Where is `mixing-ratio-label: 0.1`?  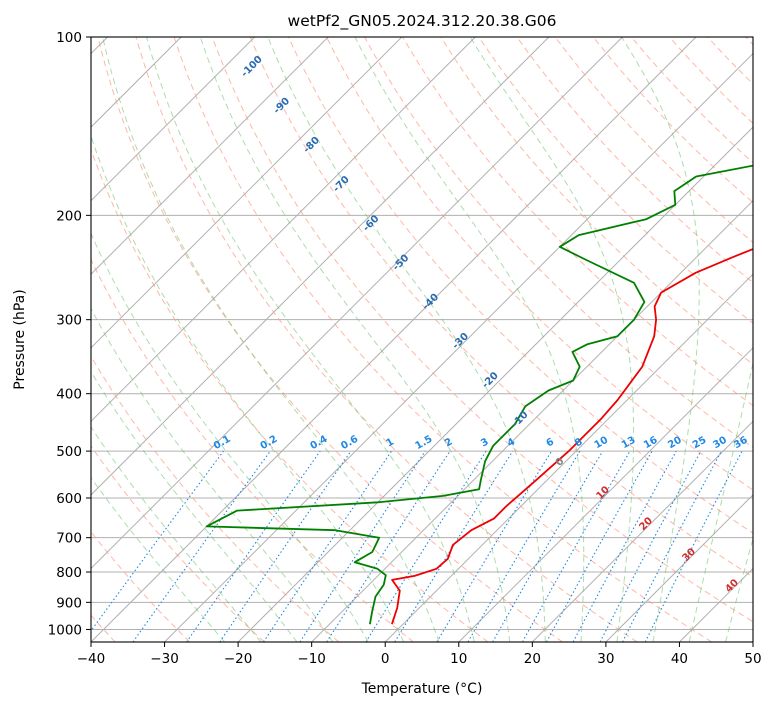 mixing-ratio-label: 0.1 is located at coordinates (222, 443).